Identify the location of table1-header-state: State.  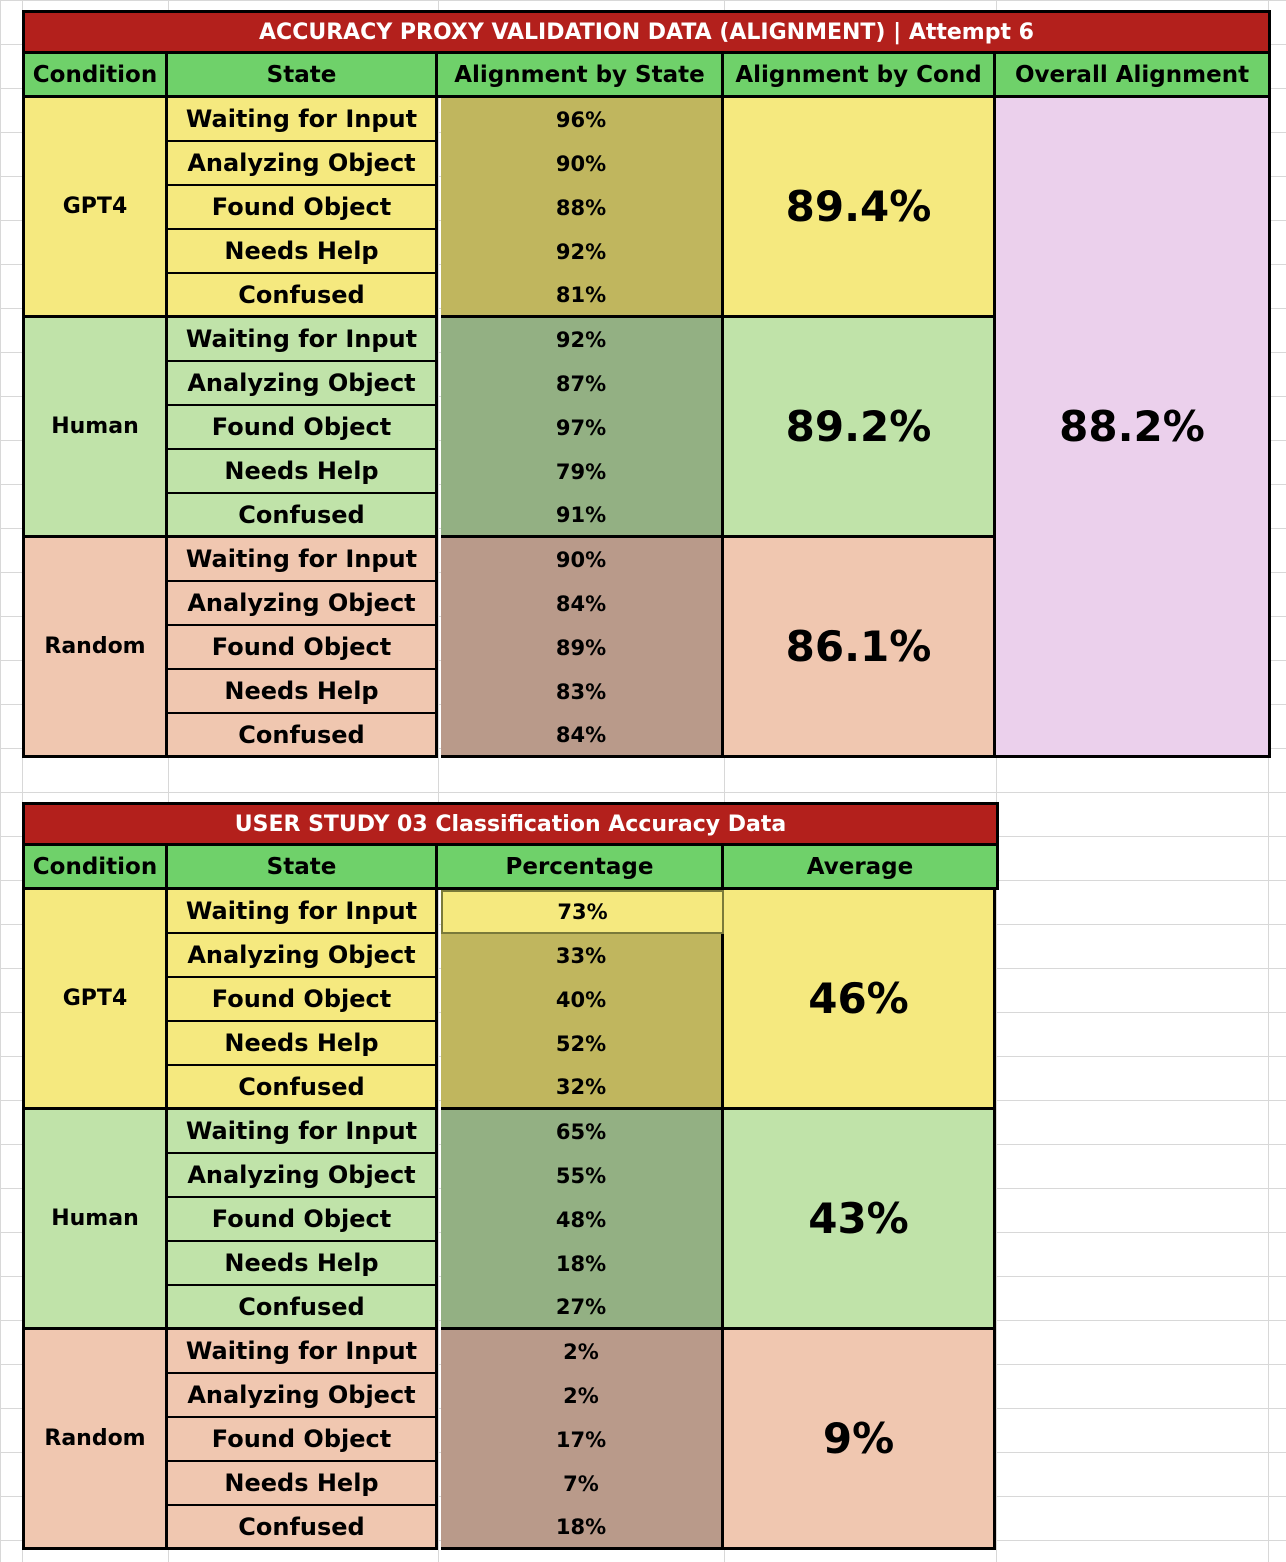
(303, 76).